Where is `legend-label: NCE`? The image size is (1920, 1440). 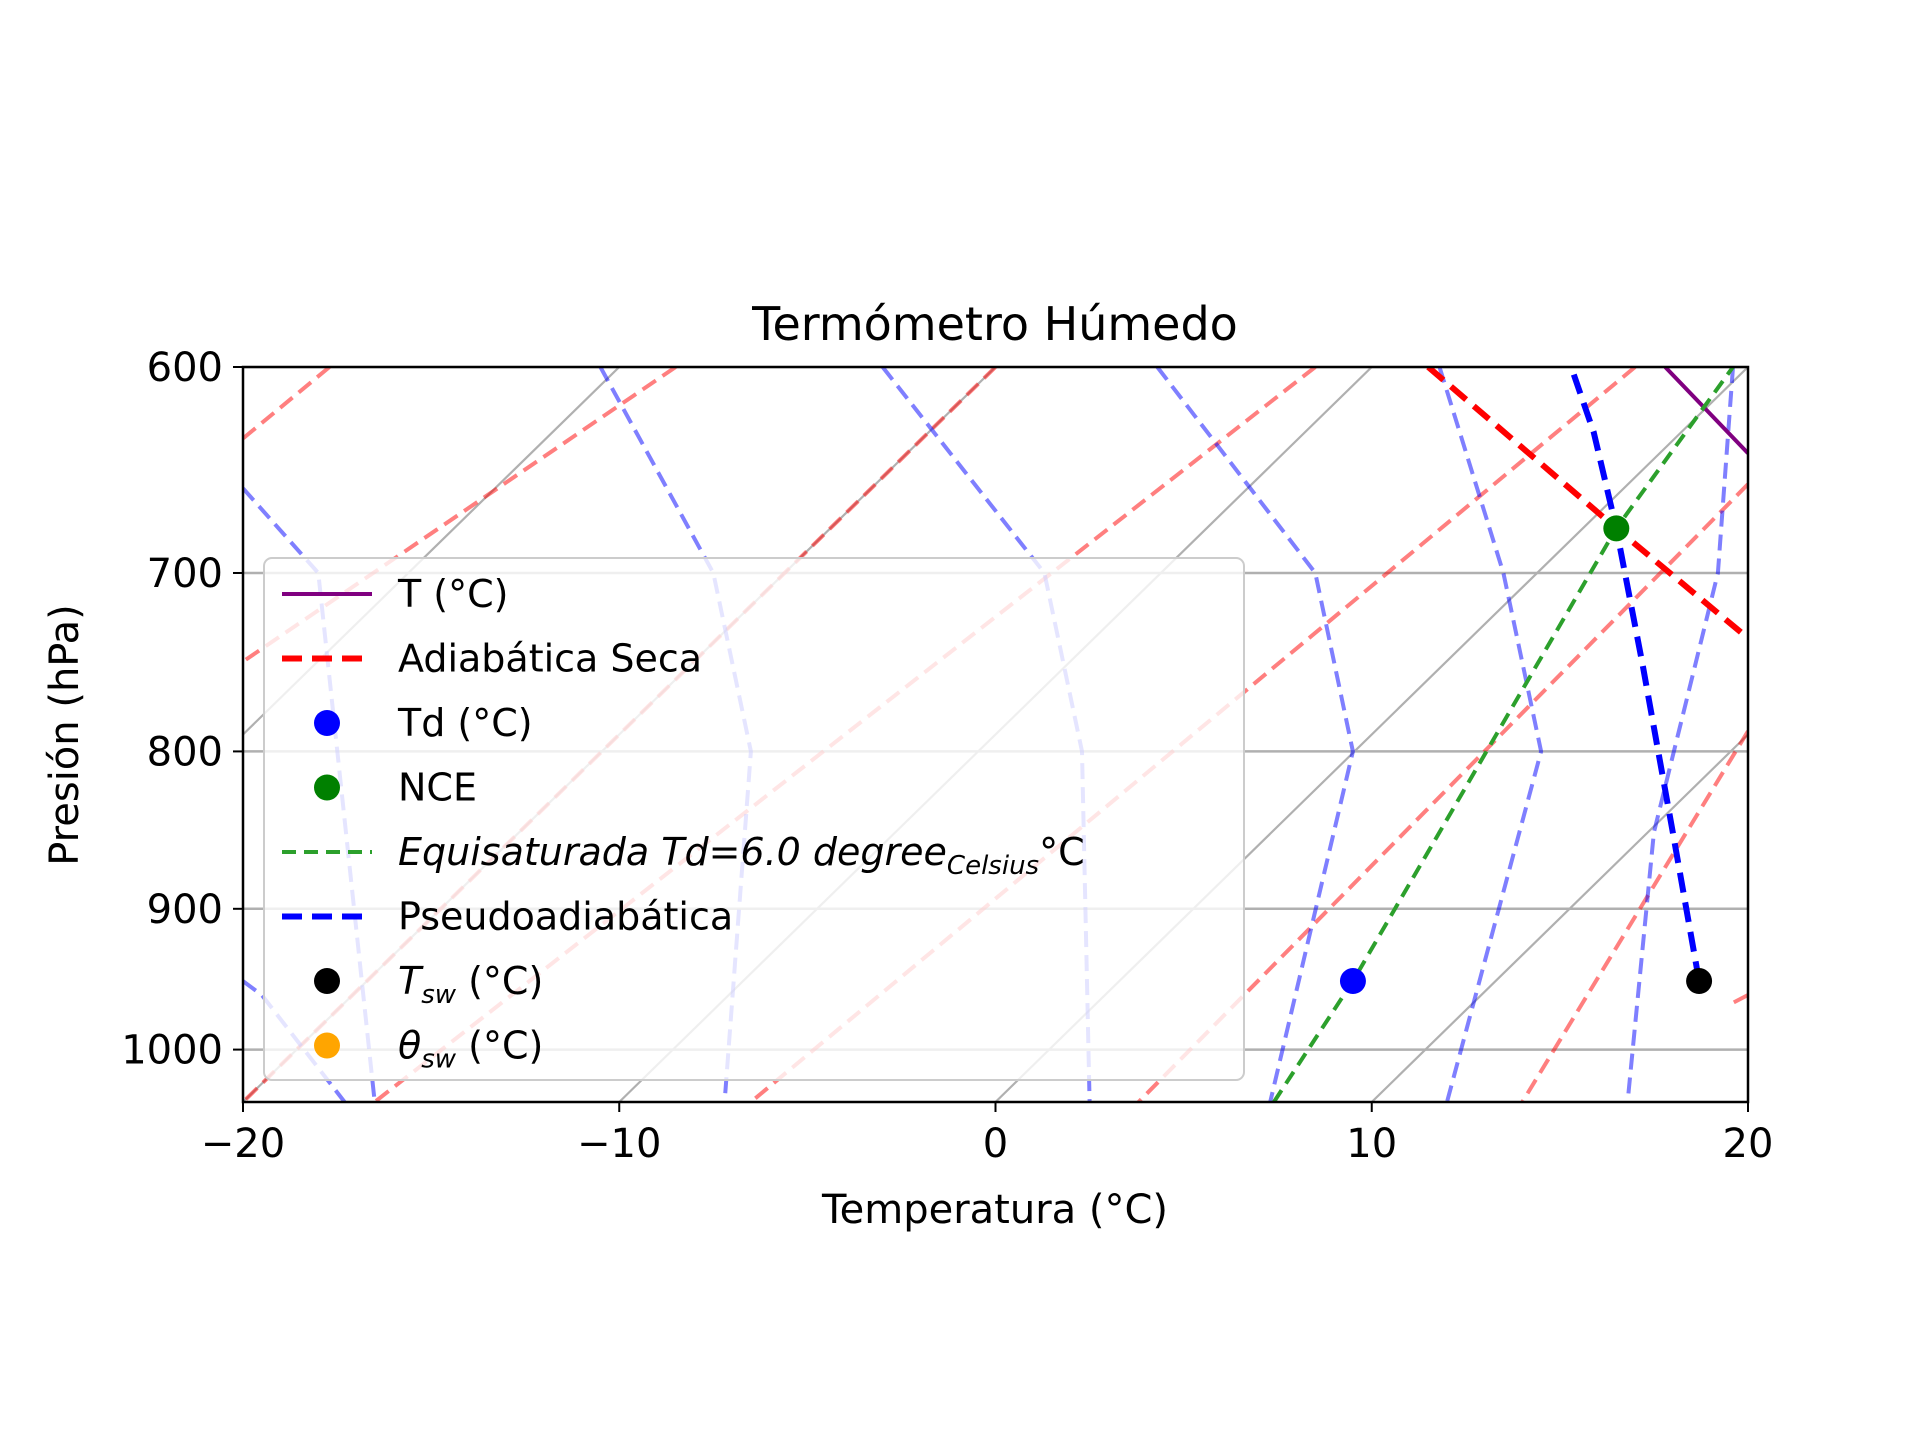
legend-label: NCE is located at coordinates (437, 788).